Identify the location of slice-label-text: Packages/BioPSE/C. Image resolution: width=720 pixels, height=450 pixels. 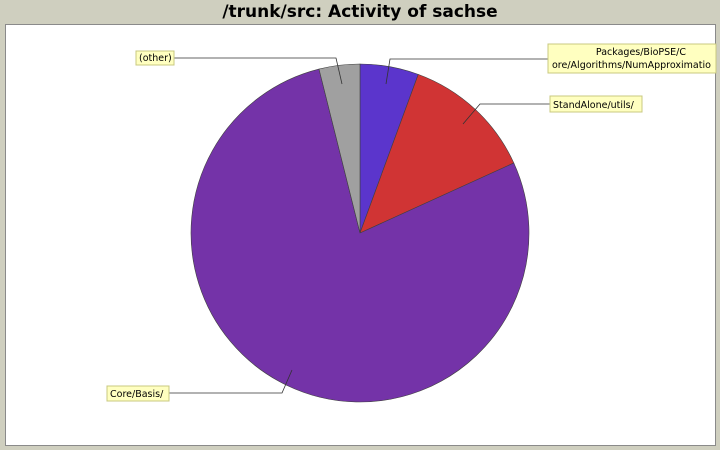
(641, 52).